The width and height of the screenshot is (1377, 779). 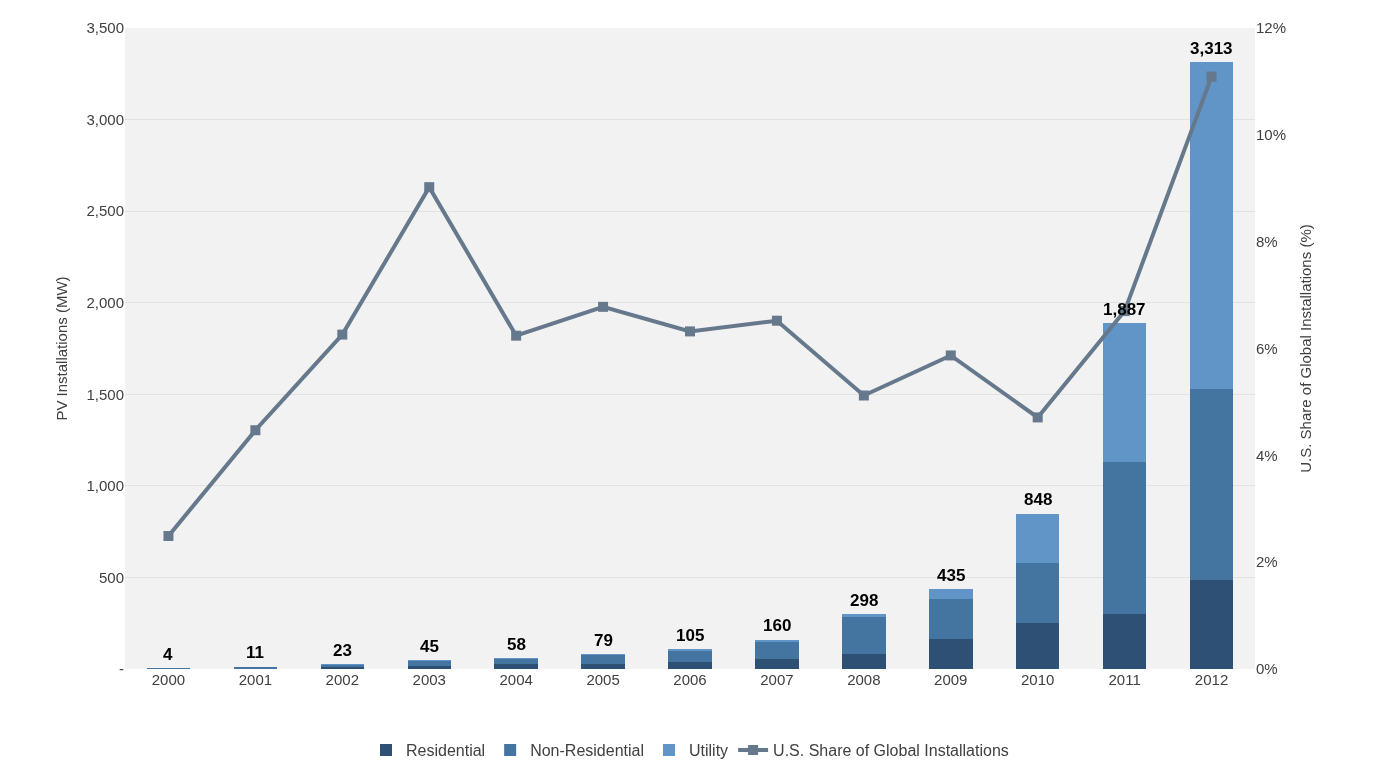 I want to click on y-axis-title: PV Installations (MW), so click(x=61, y=348).